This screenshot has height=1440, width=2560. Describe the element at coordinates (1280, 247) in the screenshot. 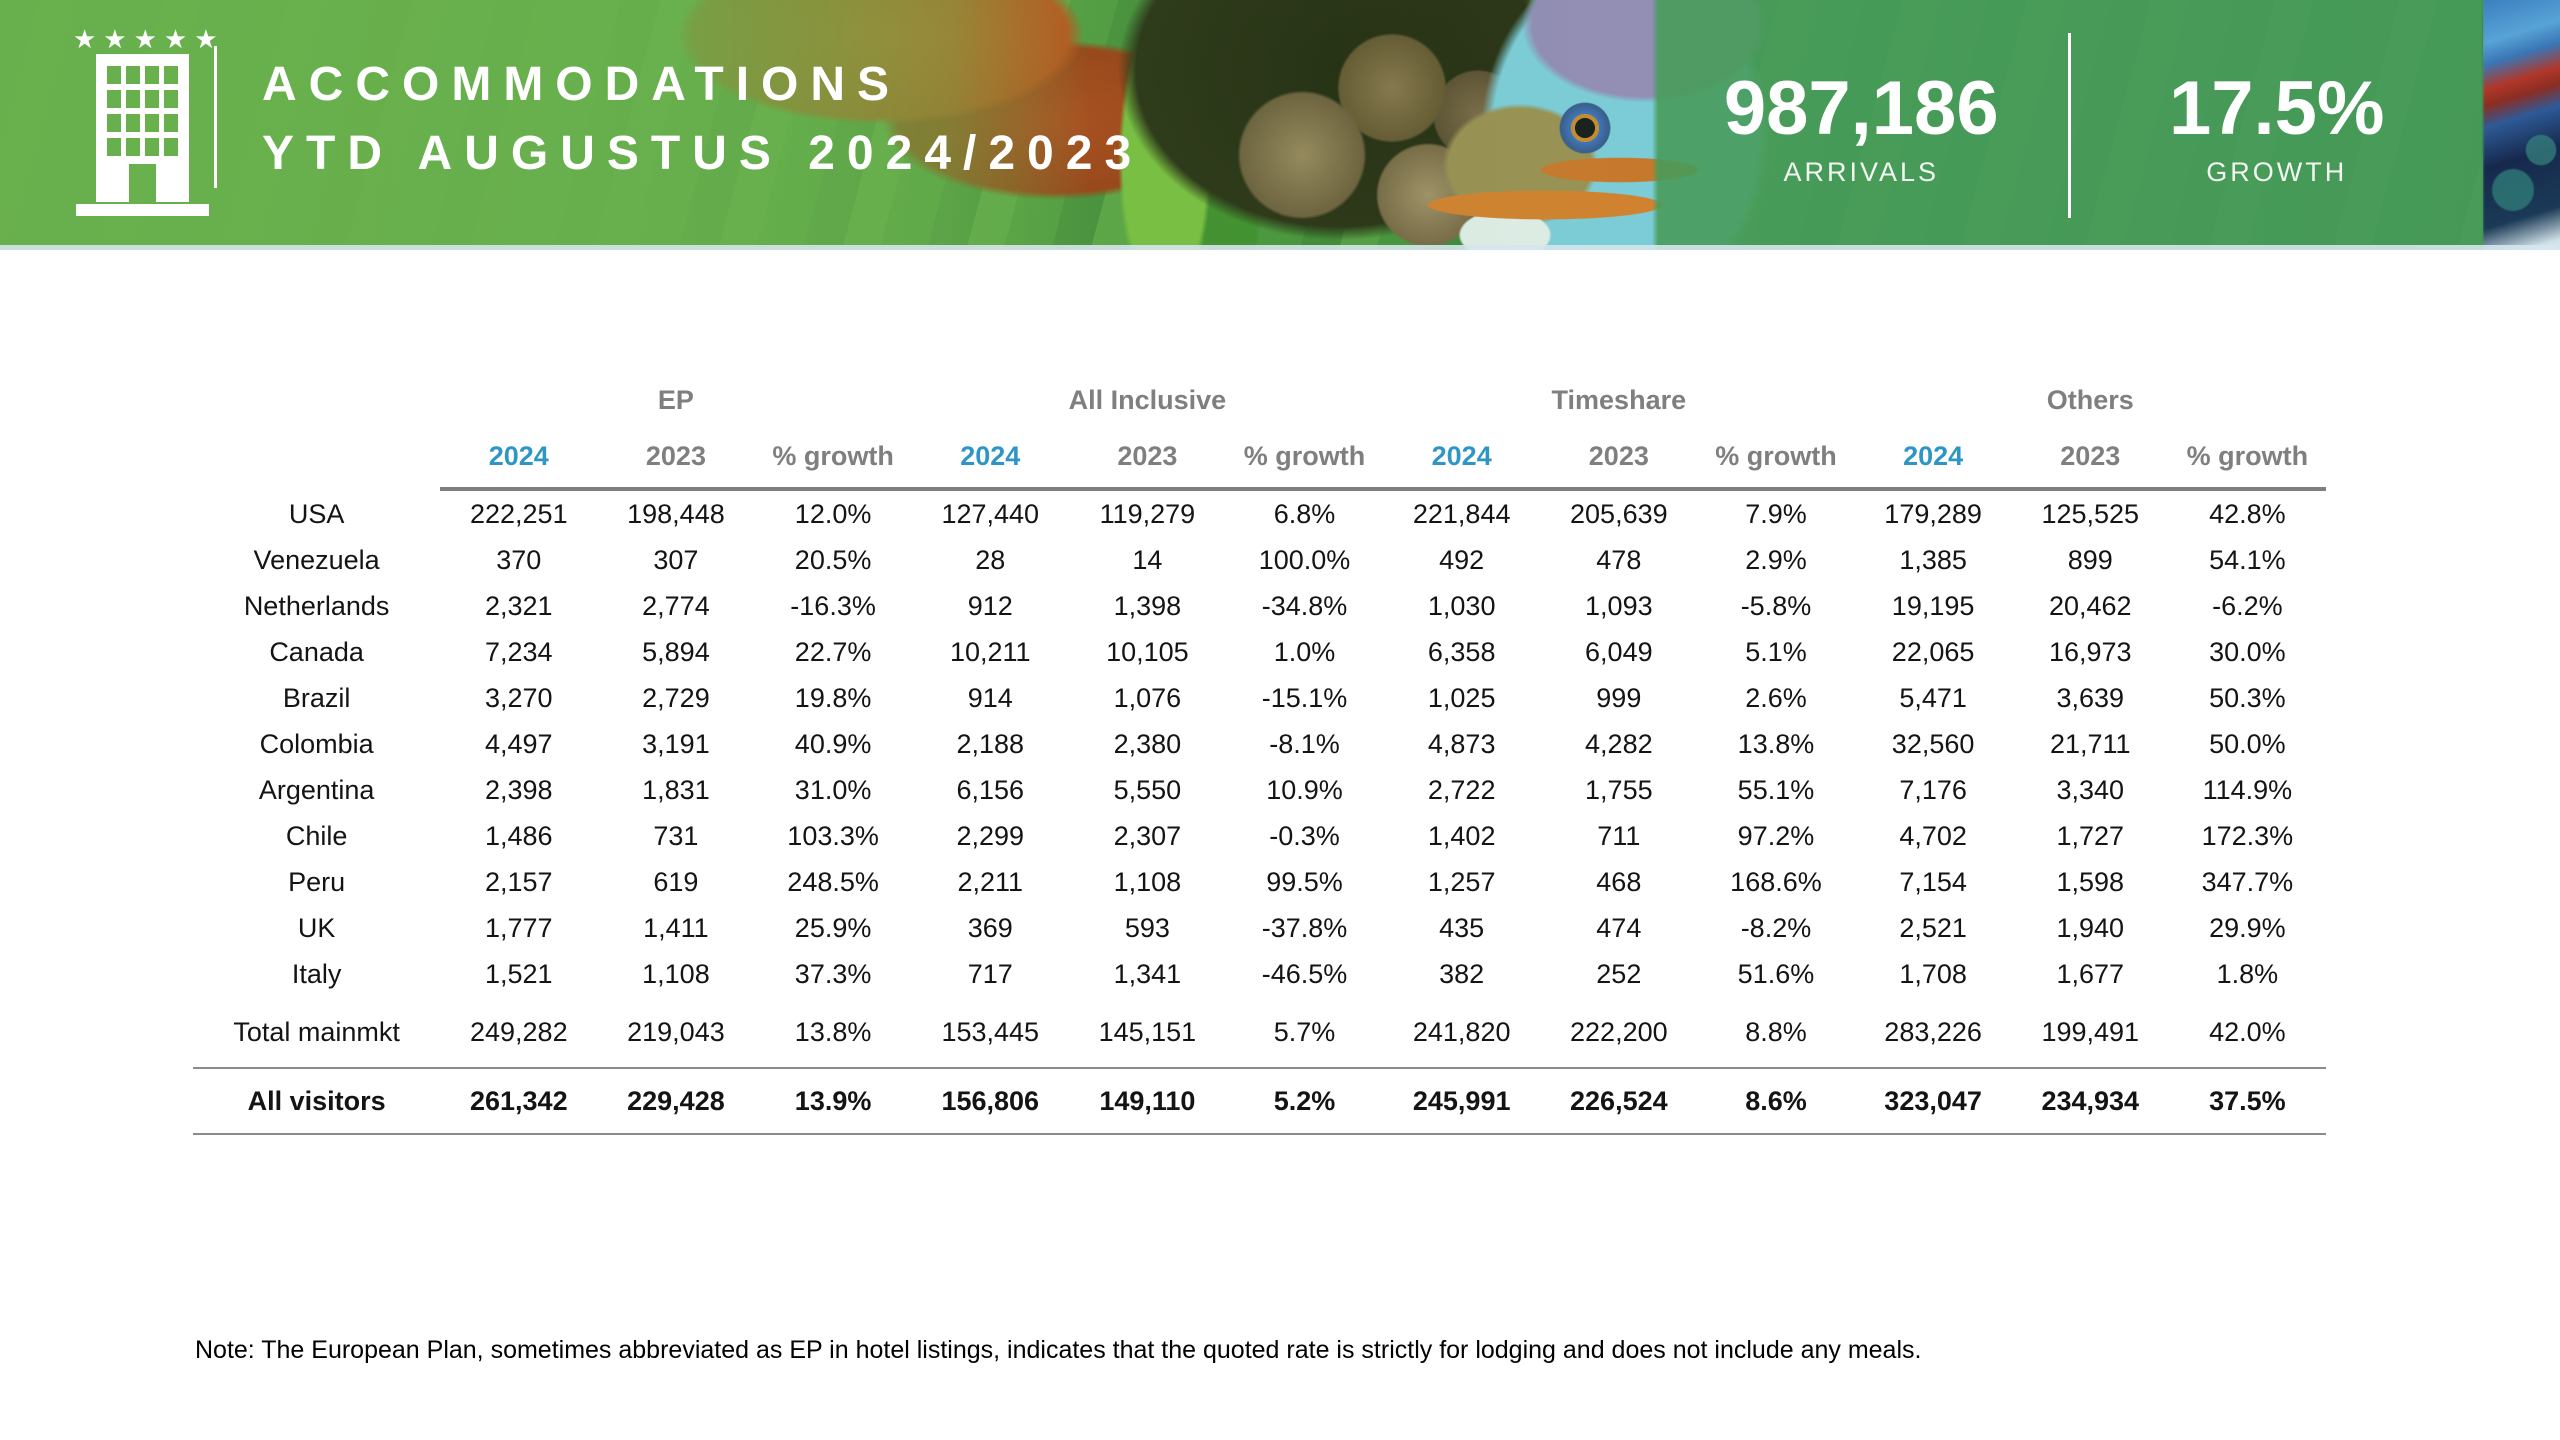

I see `header-bottom-strip` at that location.